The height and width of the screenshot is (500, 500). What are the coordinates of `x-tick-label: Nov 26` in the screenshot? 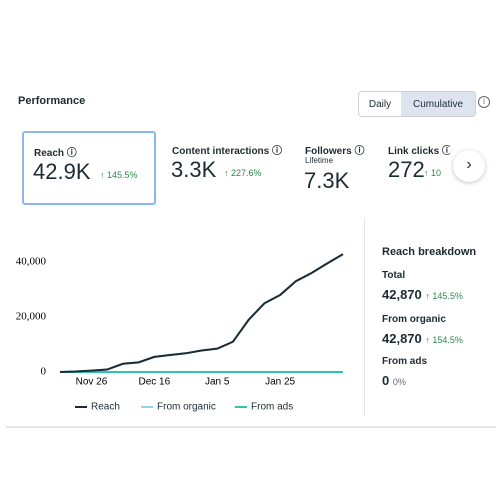 It's located at (92, 382).